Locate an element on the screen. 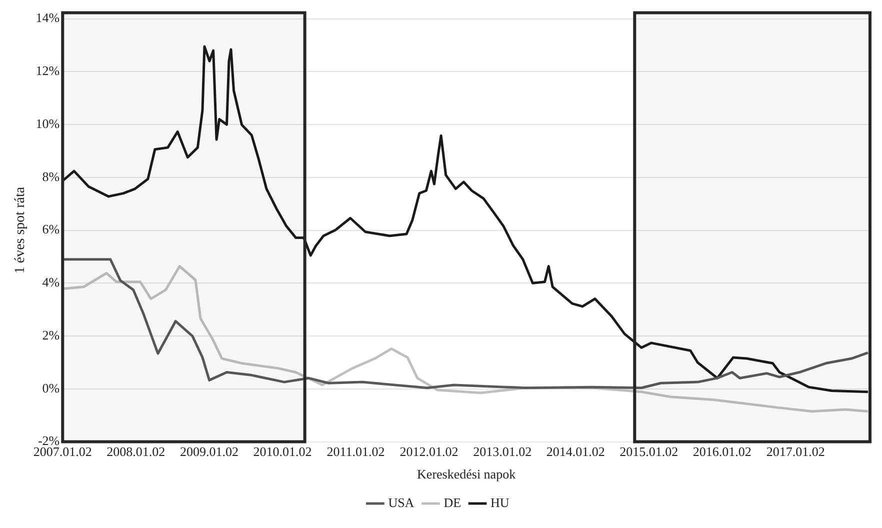 This screenshot has height=528, width=882. legend-label: DE is located at coordinates (453, 502).